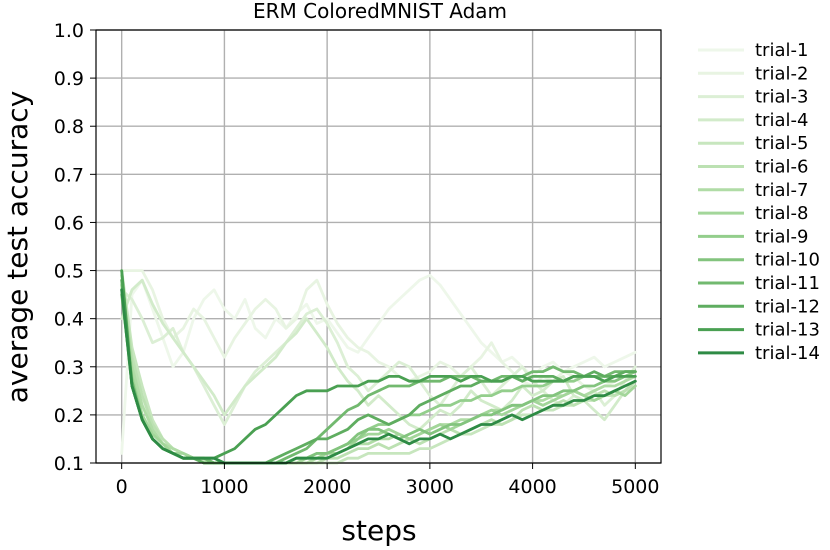 Image resolution: width=830 pixels, height=550 pixels. I want to click on y-tick-label: 0.6, so click(69, 223).